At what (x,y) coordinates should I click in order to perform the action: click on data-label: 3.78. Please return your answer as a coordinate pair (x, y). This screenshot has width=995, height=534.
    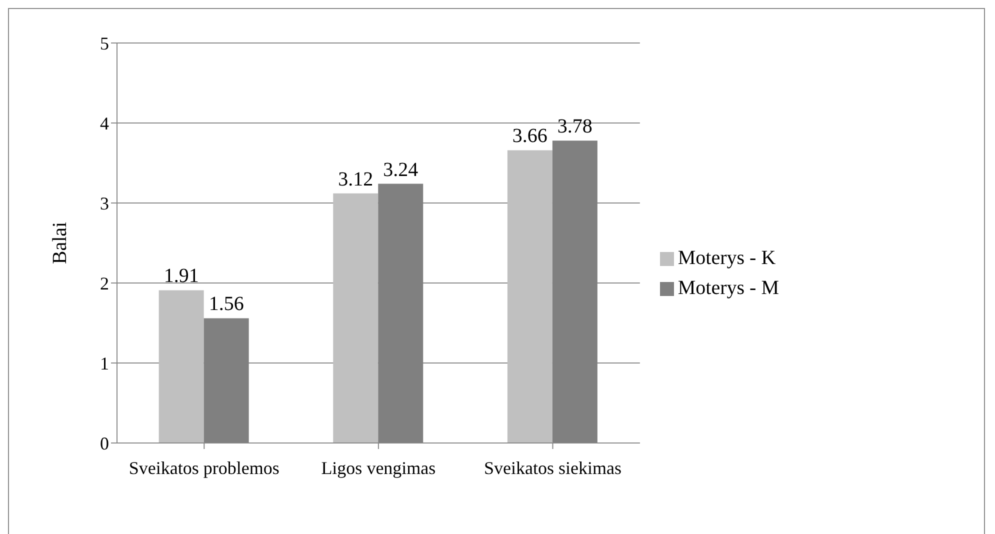
    Looking at the image, I should click on (574, 127).